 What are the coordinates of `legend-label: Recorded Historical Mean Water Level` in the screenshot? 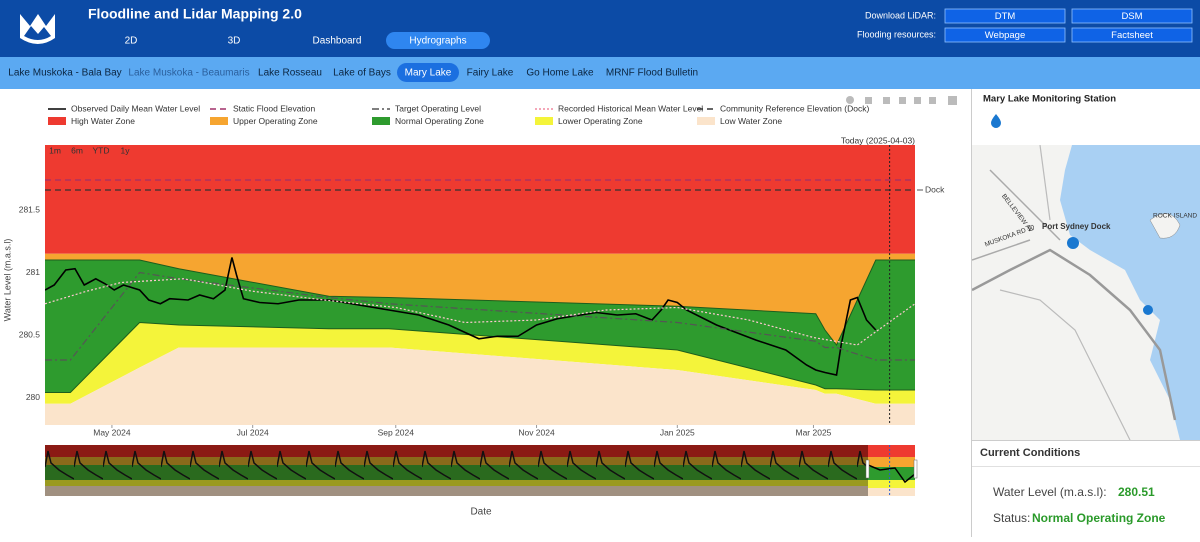 It's located at (630, 108).